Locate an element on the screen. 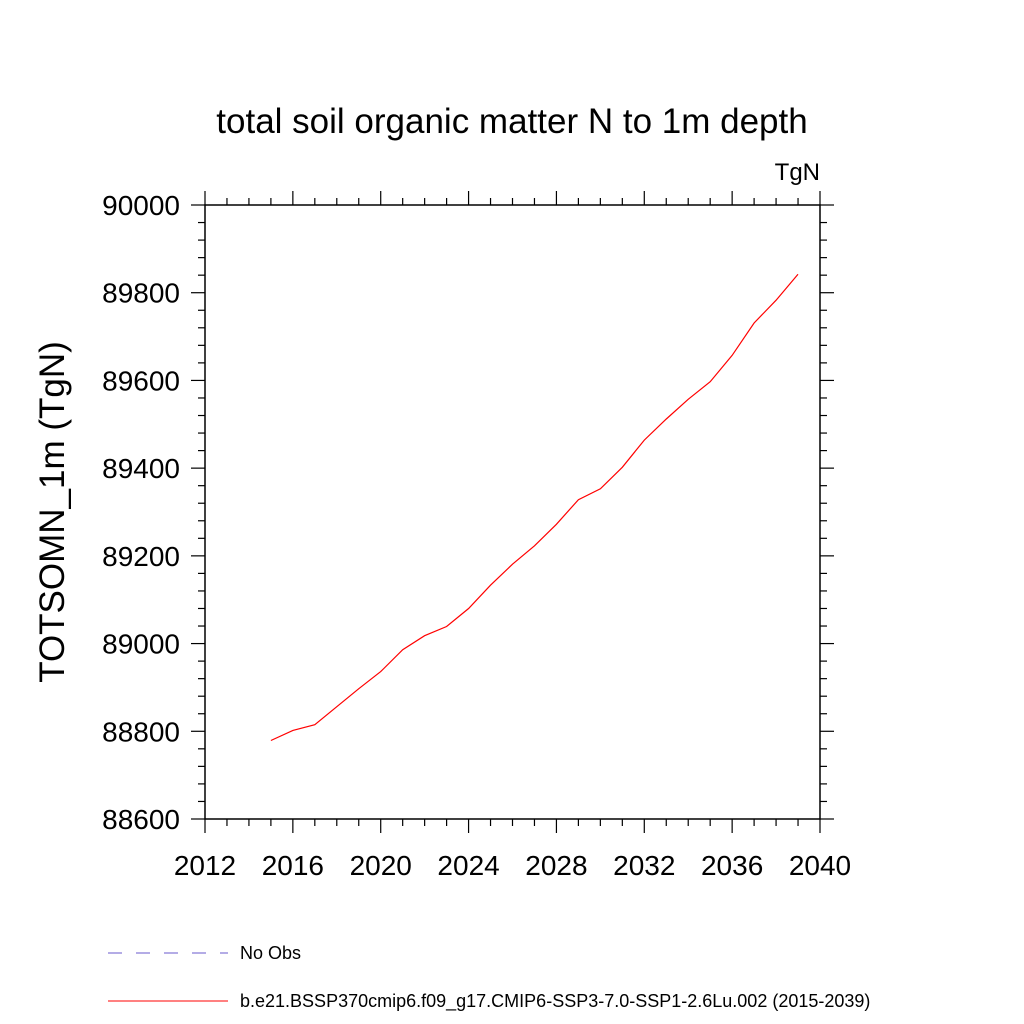 The height and width of the screenshot is (1024, 1024). y-tick-label: 89400 is located at coordinates (141, 468).